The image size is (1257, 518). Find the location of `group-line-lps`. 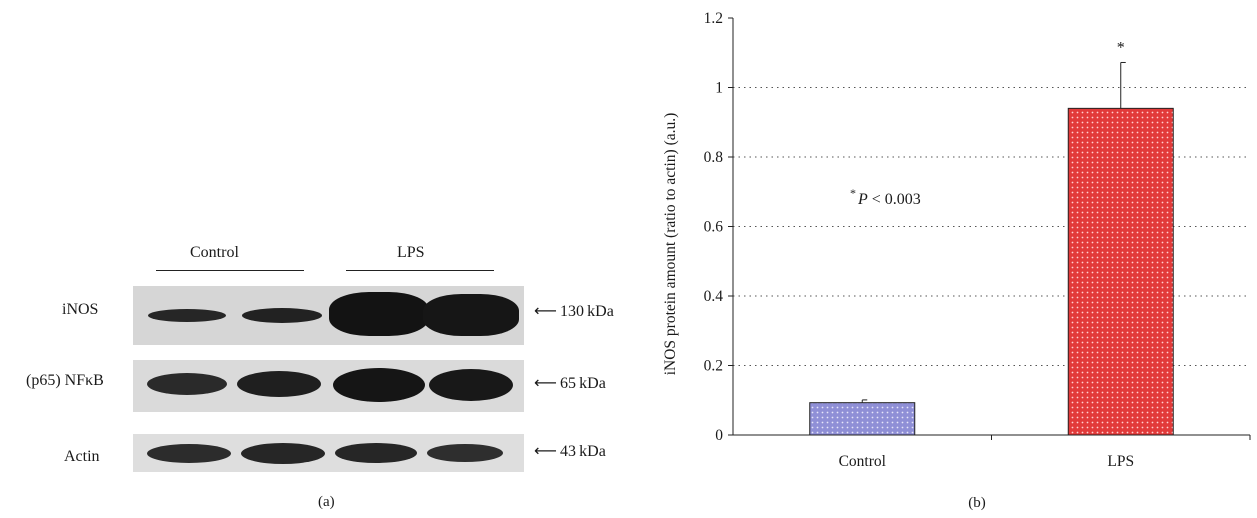

group-line-lps is located at coordinates (420, 270).